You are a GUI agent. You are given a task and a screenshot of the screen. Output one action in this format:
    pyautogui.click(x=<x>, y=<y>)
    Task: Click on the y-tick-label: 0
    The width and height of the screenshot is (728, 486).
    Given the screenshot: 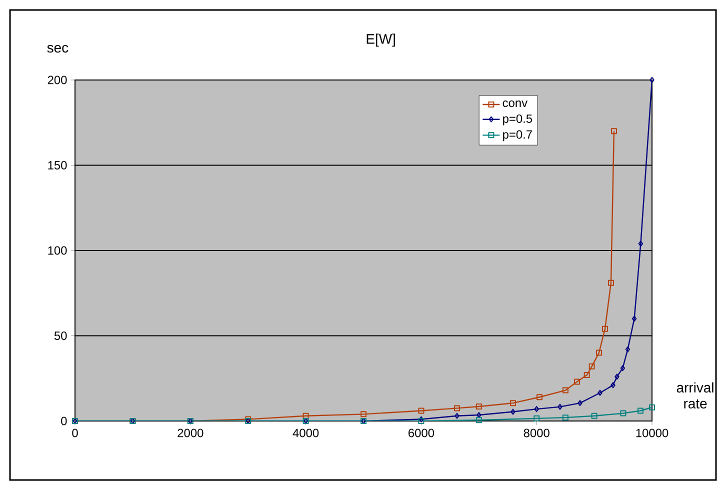 What is the action you would take?
    pyautogui.click(x=64, y=421)
    